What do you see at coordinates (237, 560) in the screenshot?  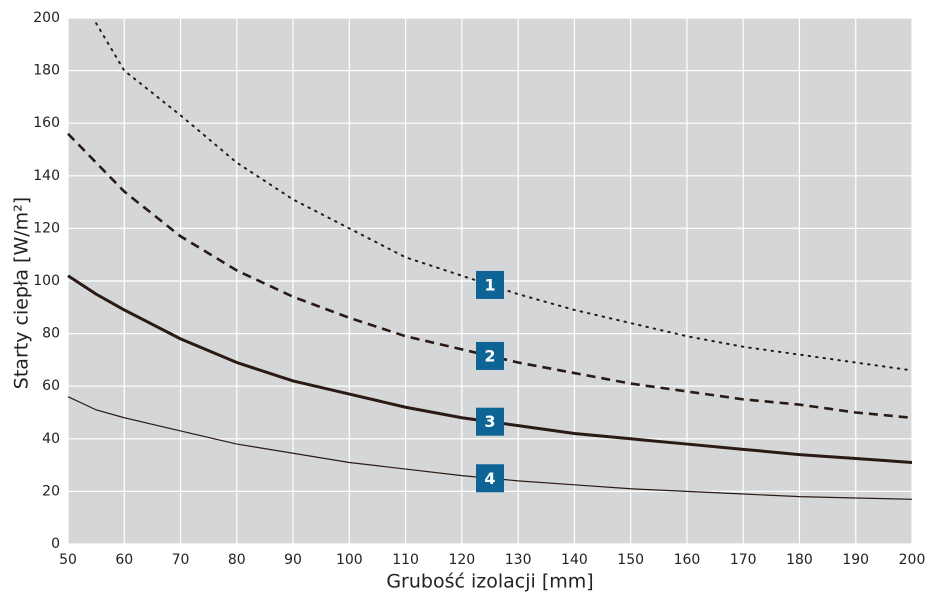 I see `x-tick-label: 80` at bounding box center [237, 560].